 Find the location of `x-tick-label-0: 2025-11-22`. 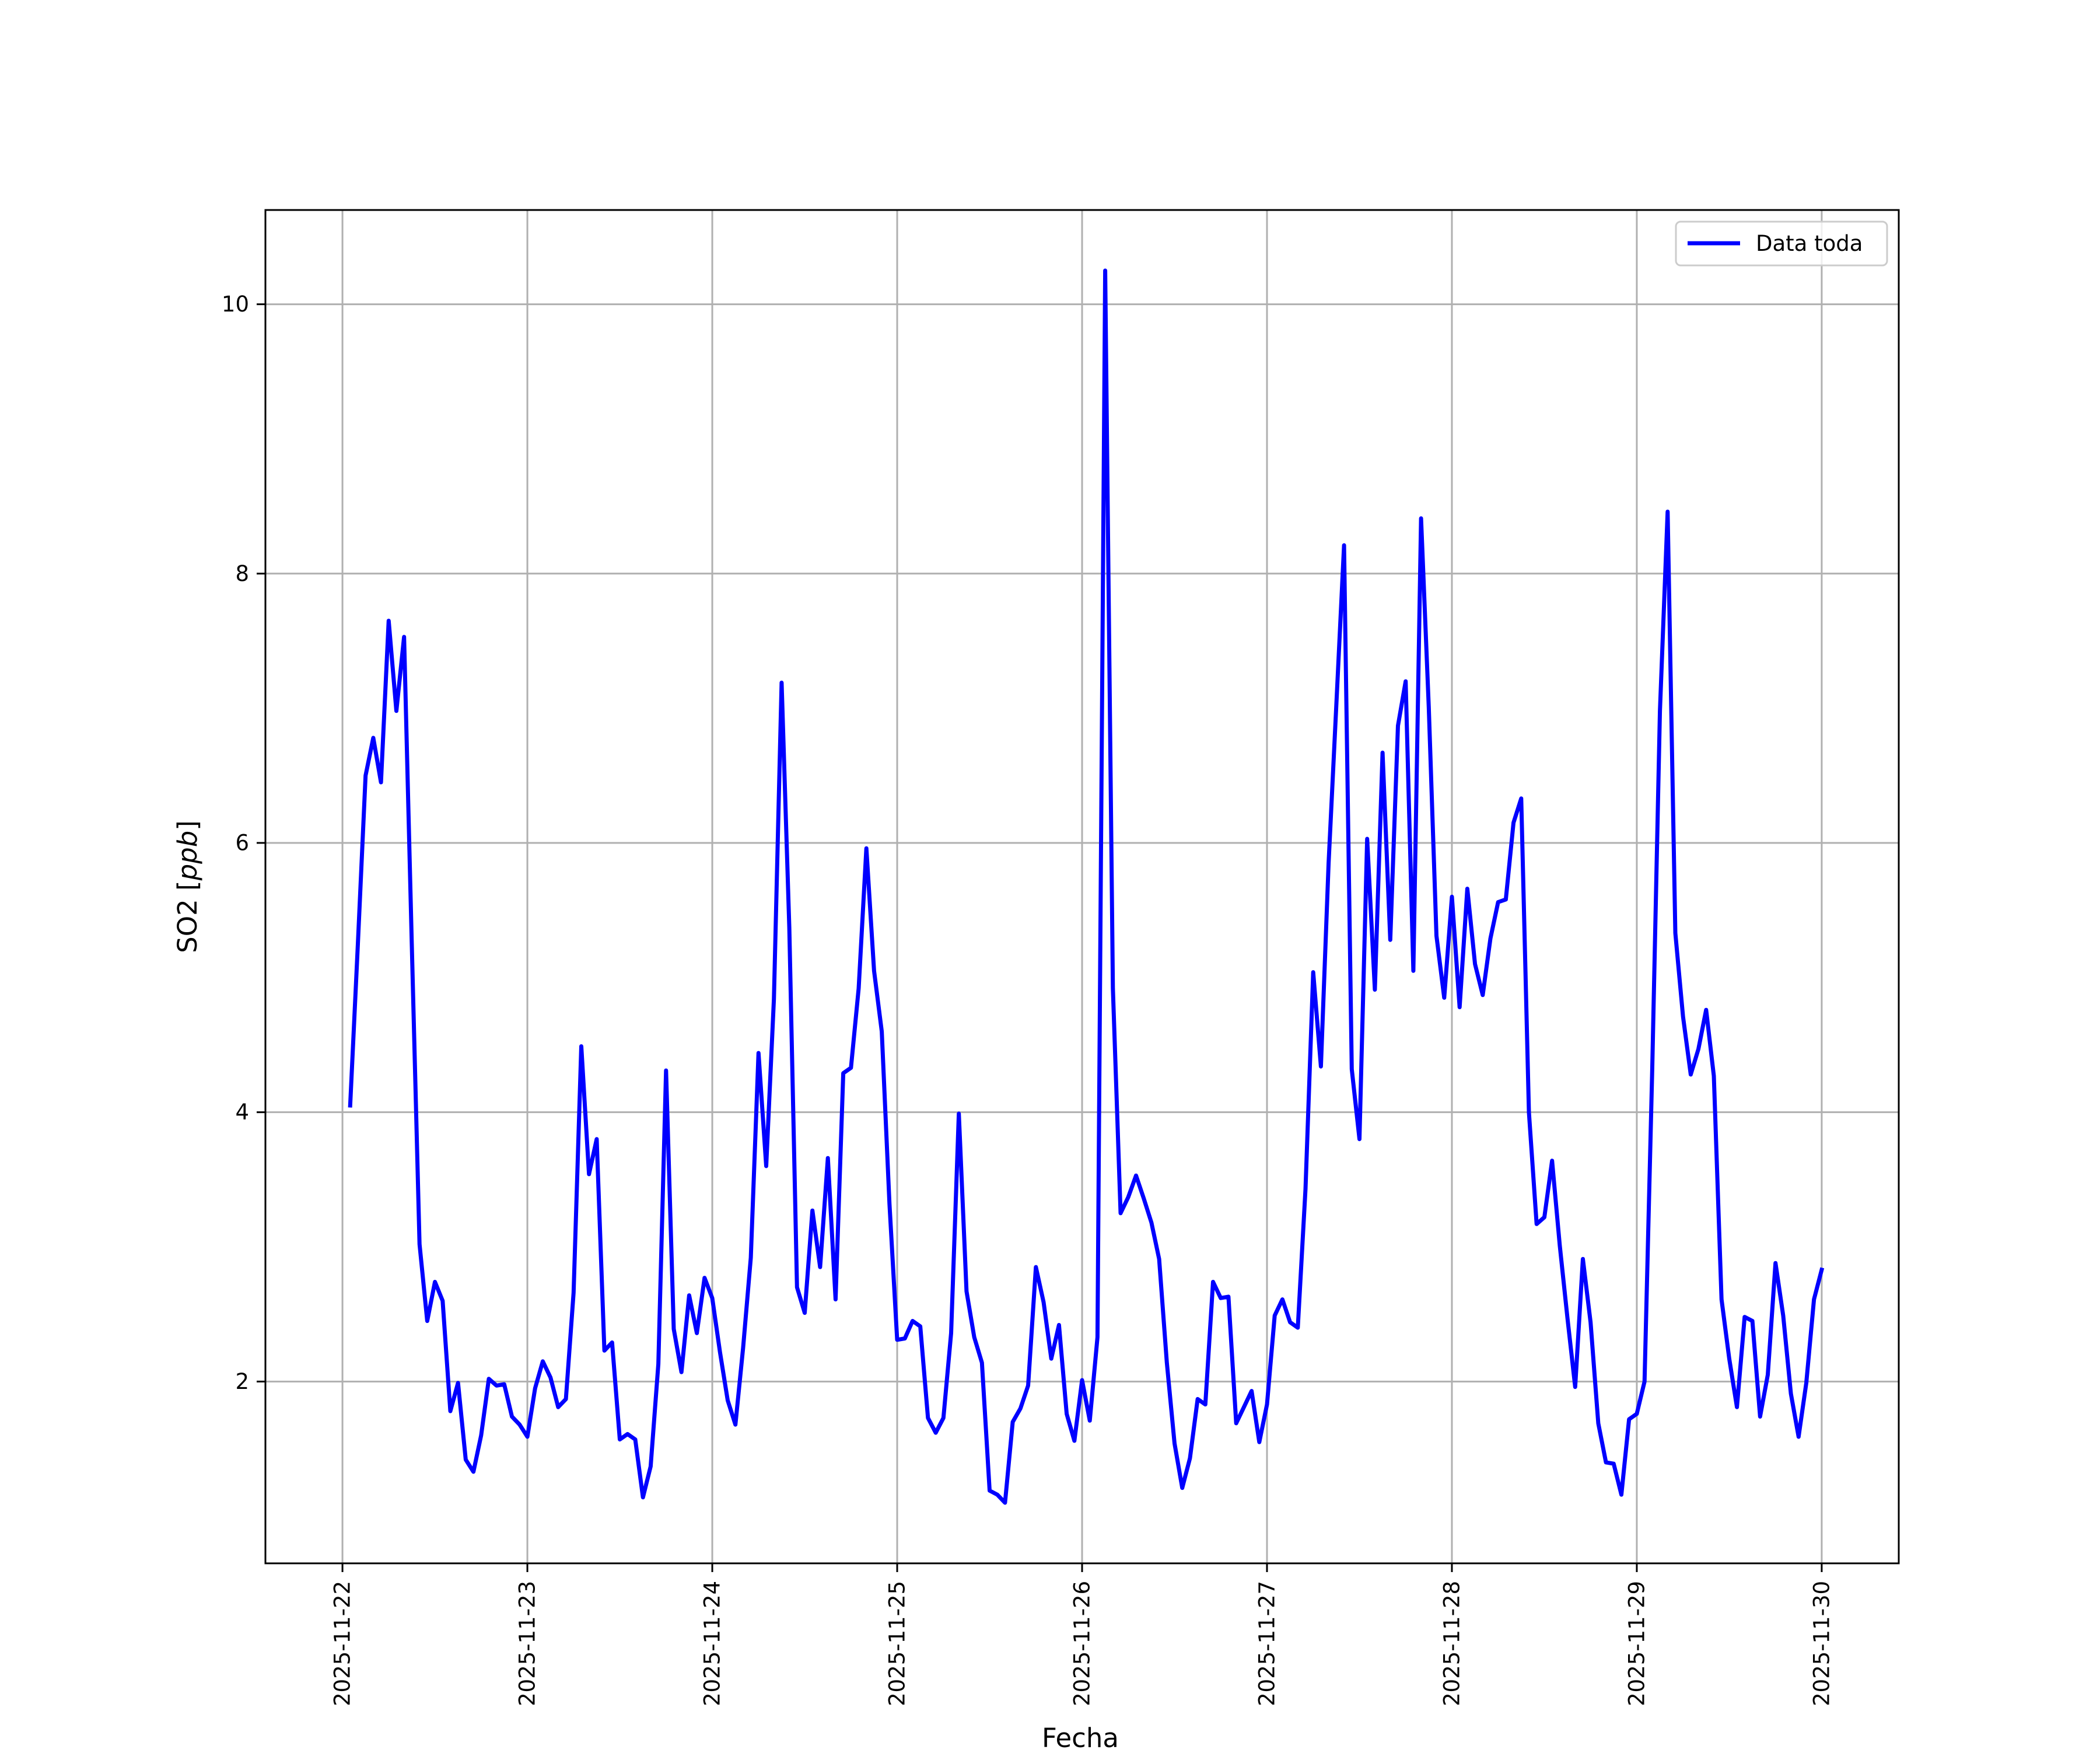

x-tick-label-0: 2025-11-22 is located at coordinates (342, 1643).